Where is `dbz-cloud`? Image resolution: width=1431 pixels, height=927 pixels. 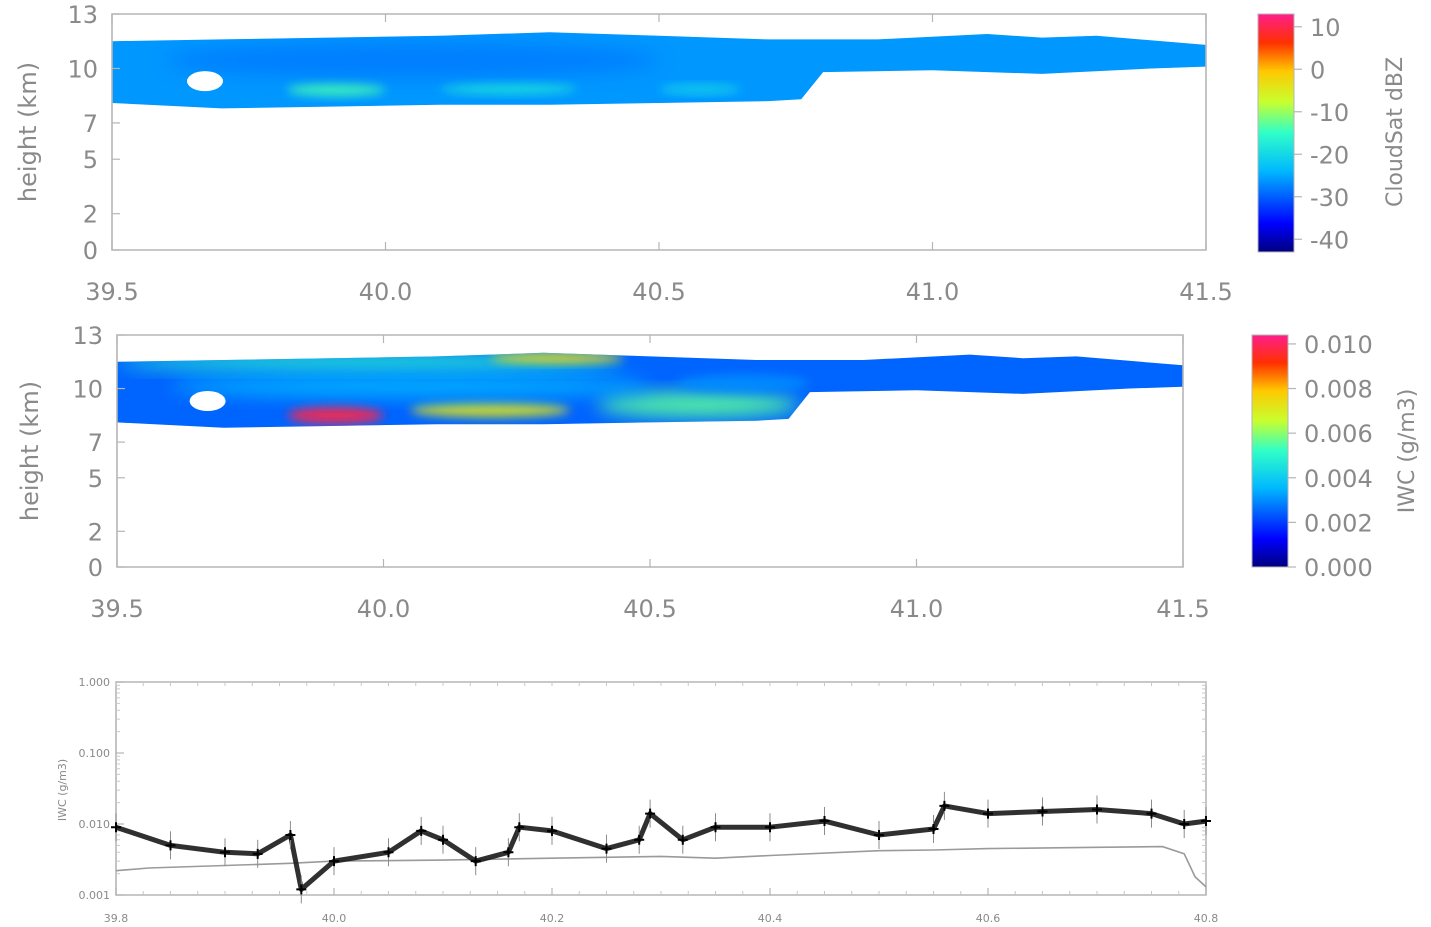 dbz-cloud is located at coordinates (659, 70).